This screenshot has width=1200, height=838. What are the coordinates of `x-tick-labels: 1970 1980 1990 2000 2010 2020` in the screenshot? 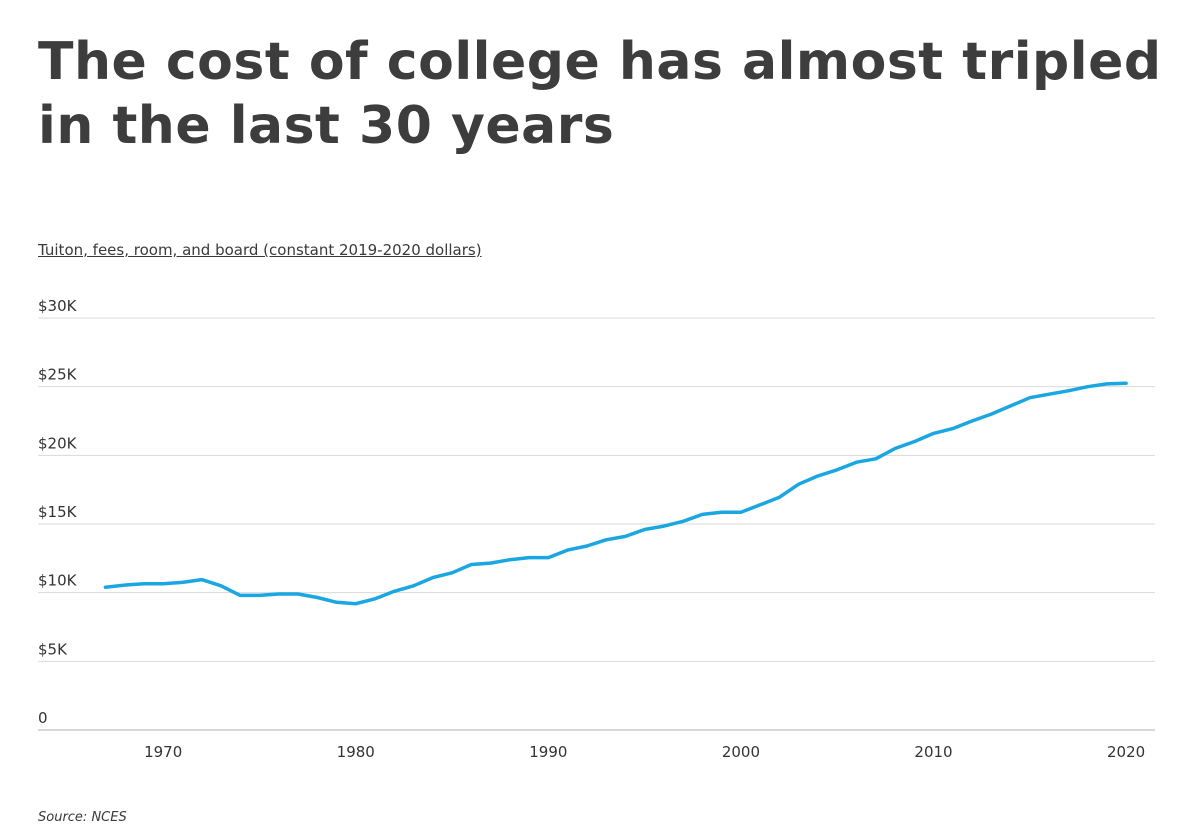 It's located at (644, 752).